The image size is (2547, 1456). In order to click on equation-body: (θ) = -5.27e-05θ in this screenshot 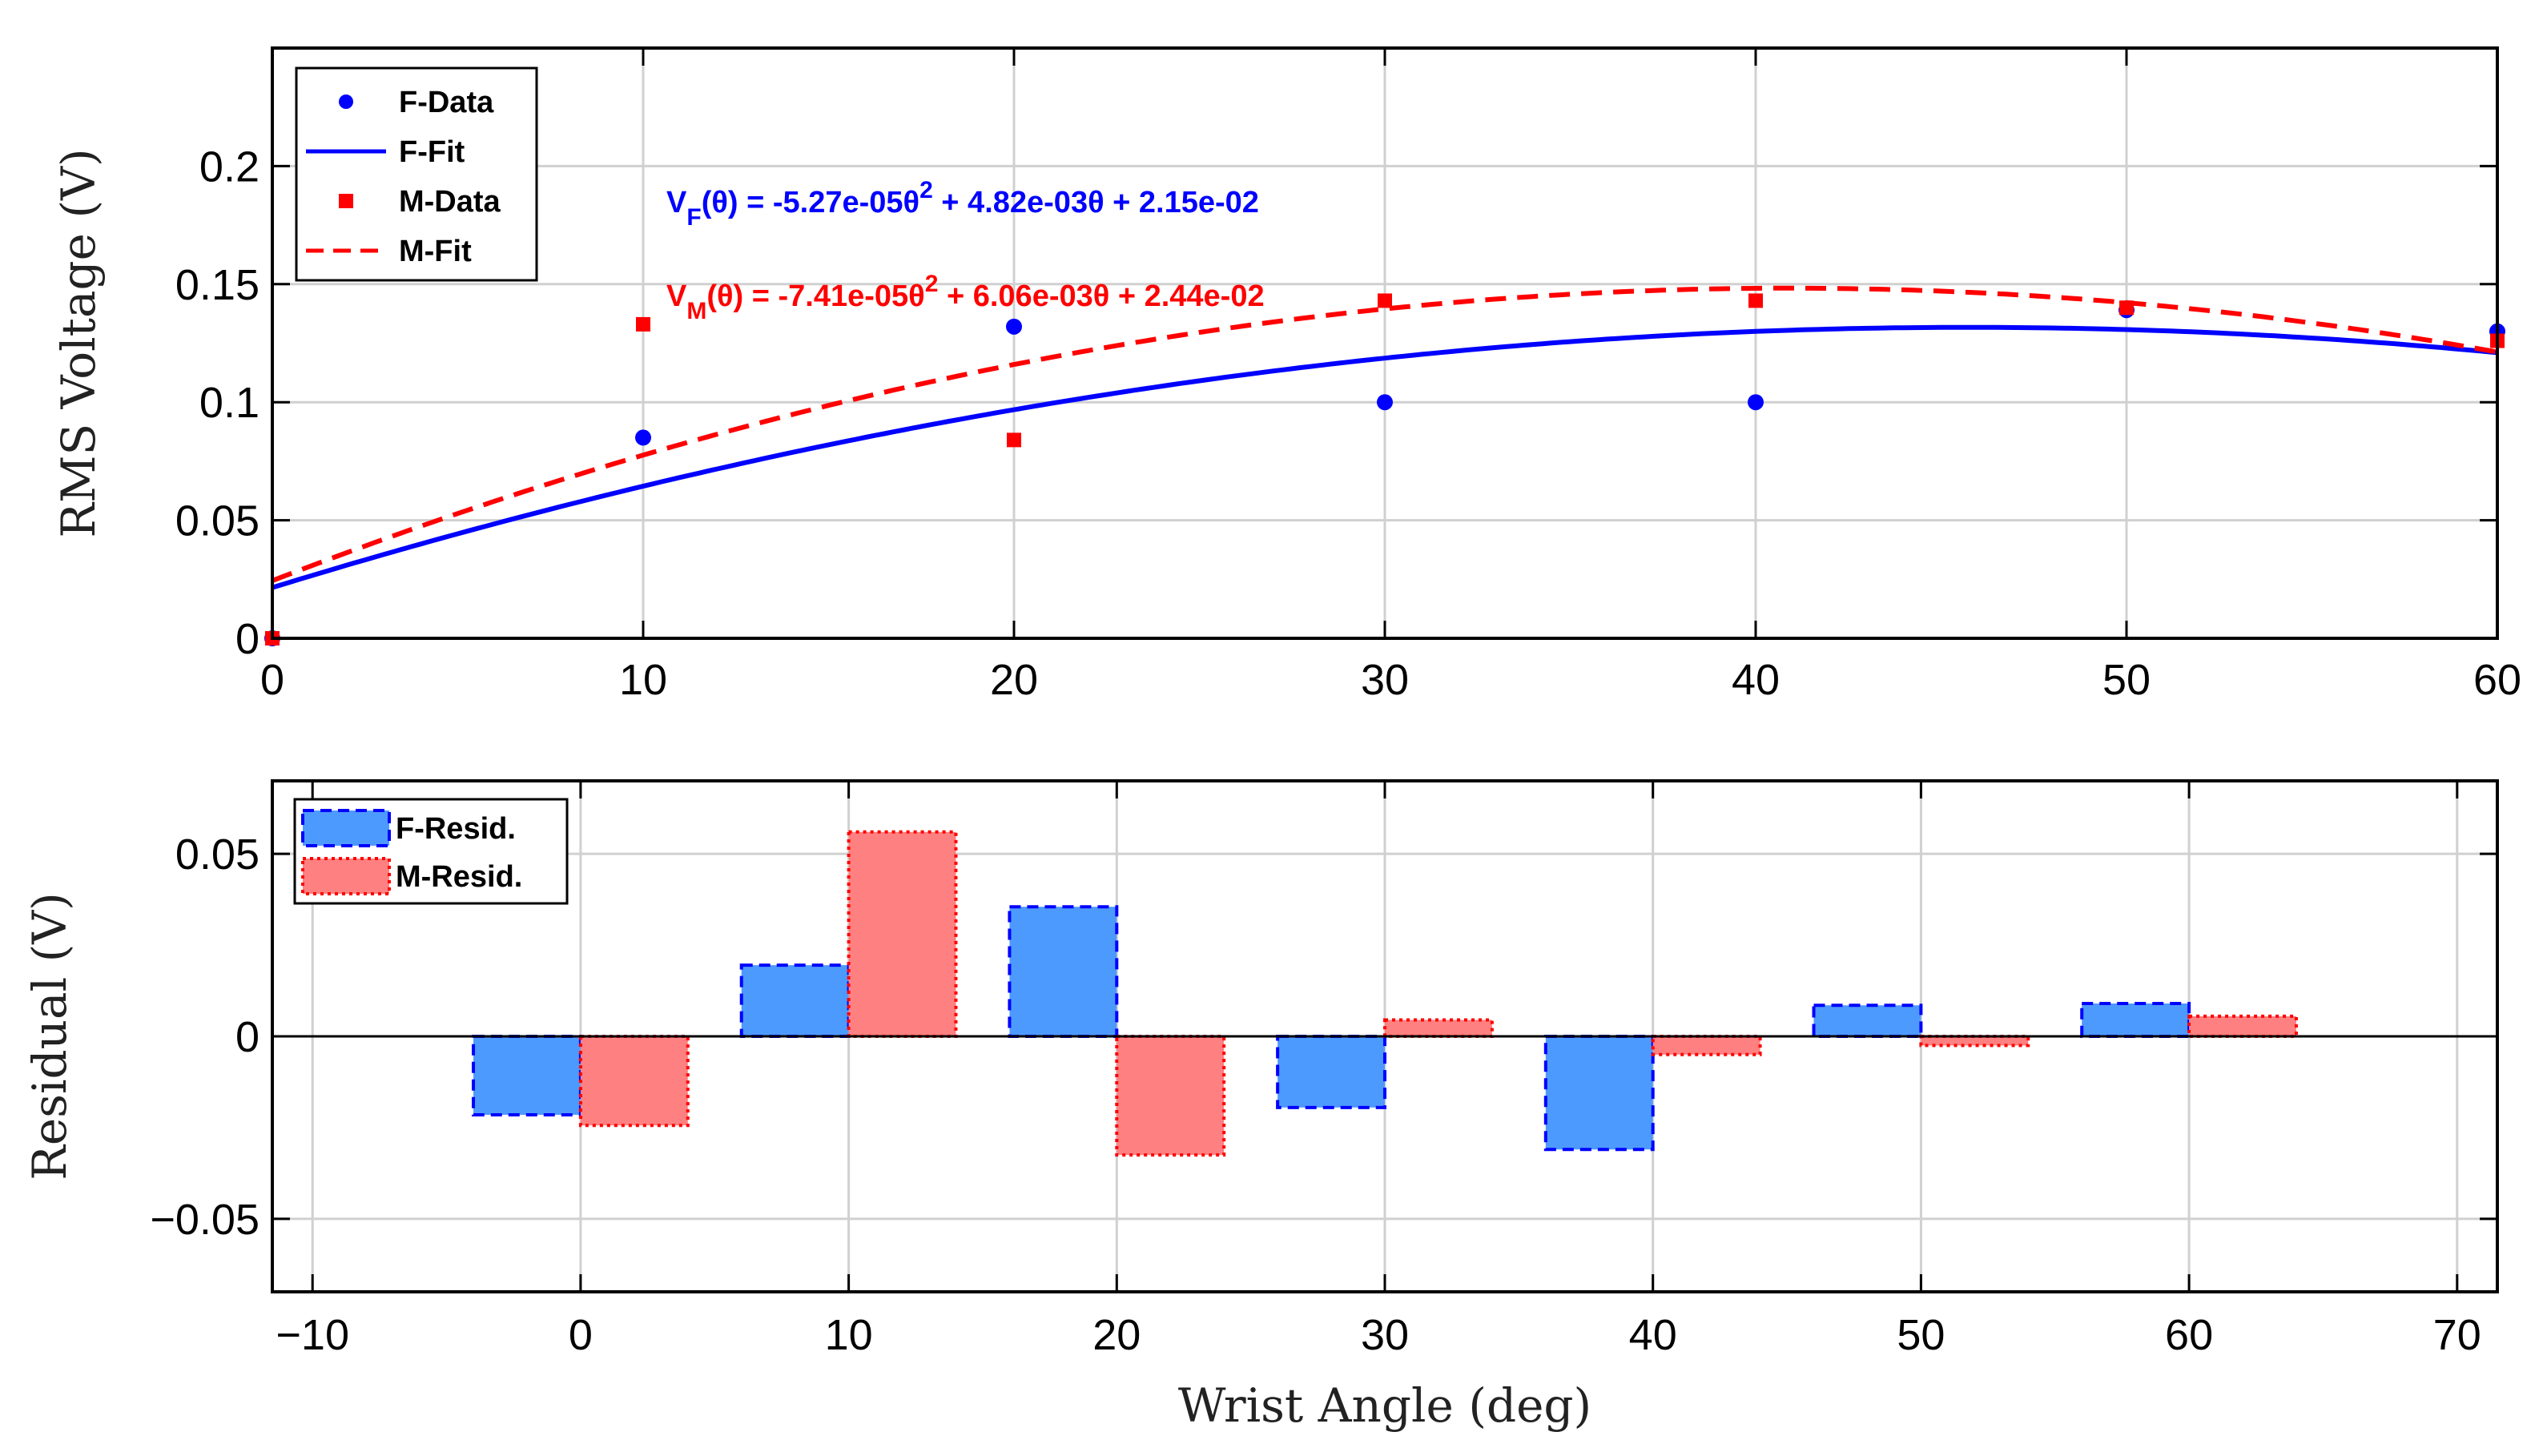, I will do `click(810, 202)`.